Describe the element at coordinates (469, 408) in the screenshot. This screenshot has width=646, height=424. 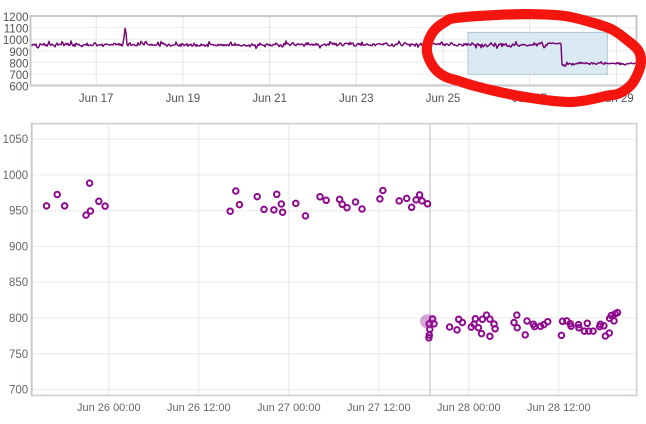
I see `svg-text: Jun 28 00:00` at that location.